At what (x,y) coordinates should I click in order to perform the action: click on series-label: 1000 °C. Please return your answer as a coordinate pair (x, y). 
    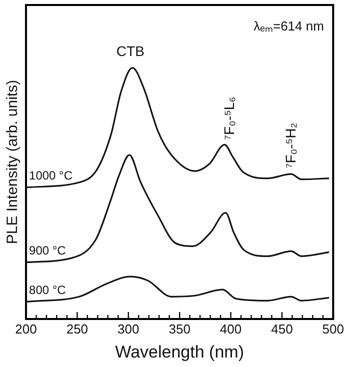
    Looking at the image, I should click on (51, 175).